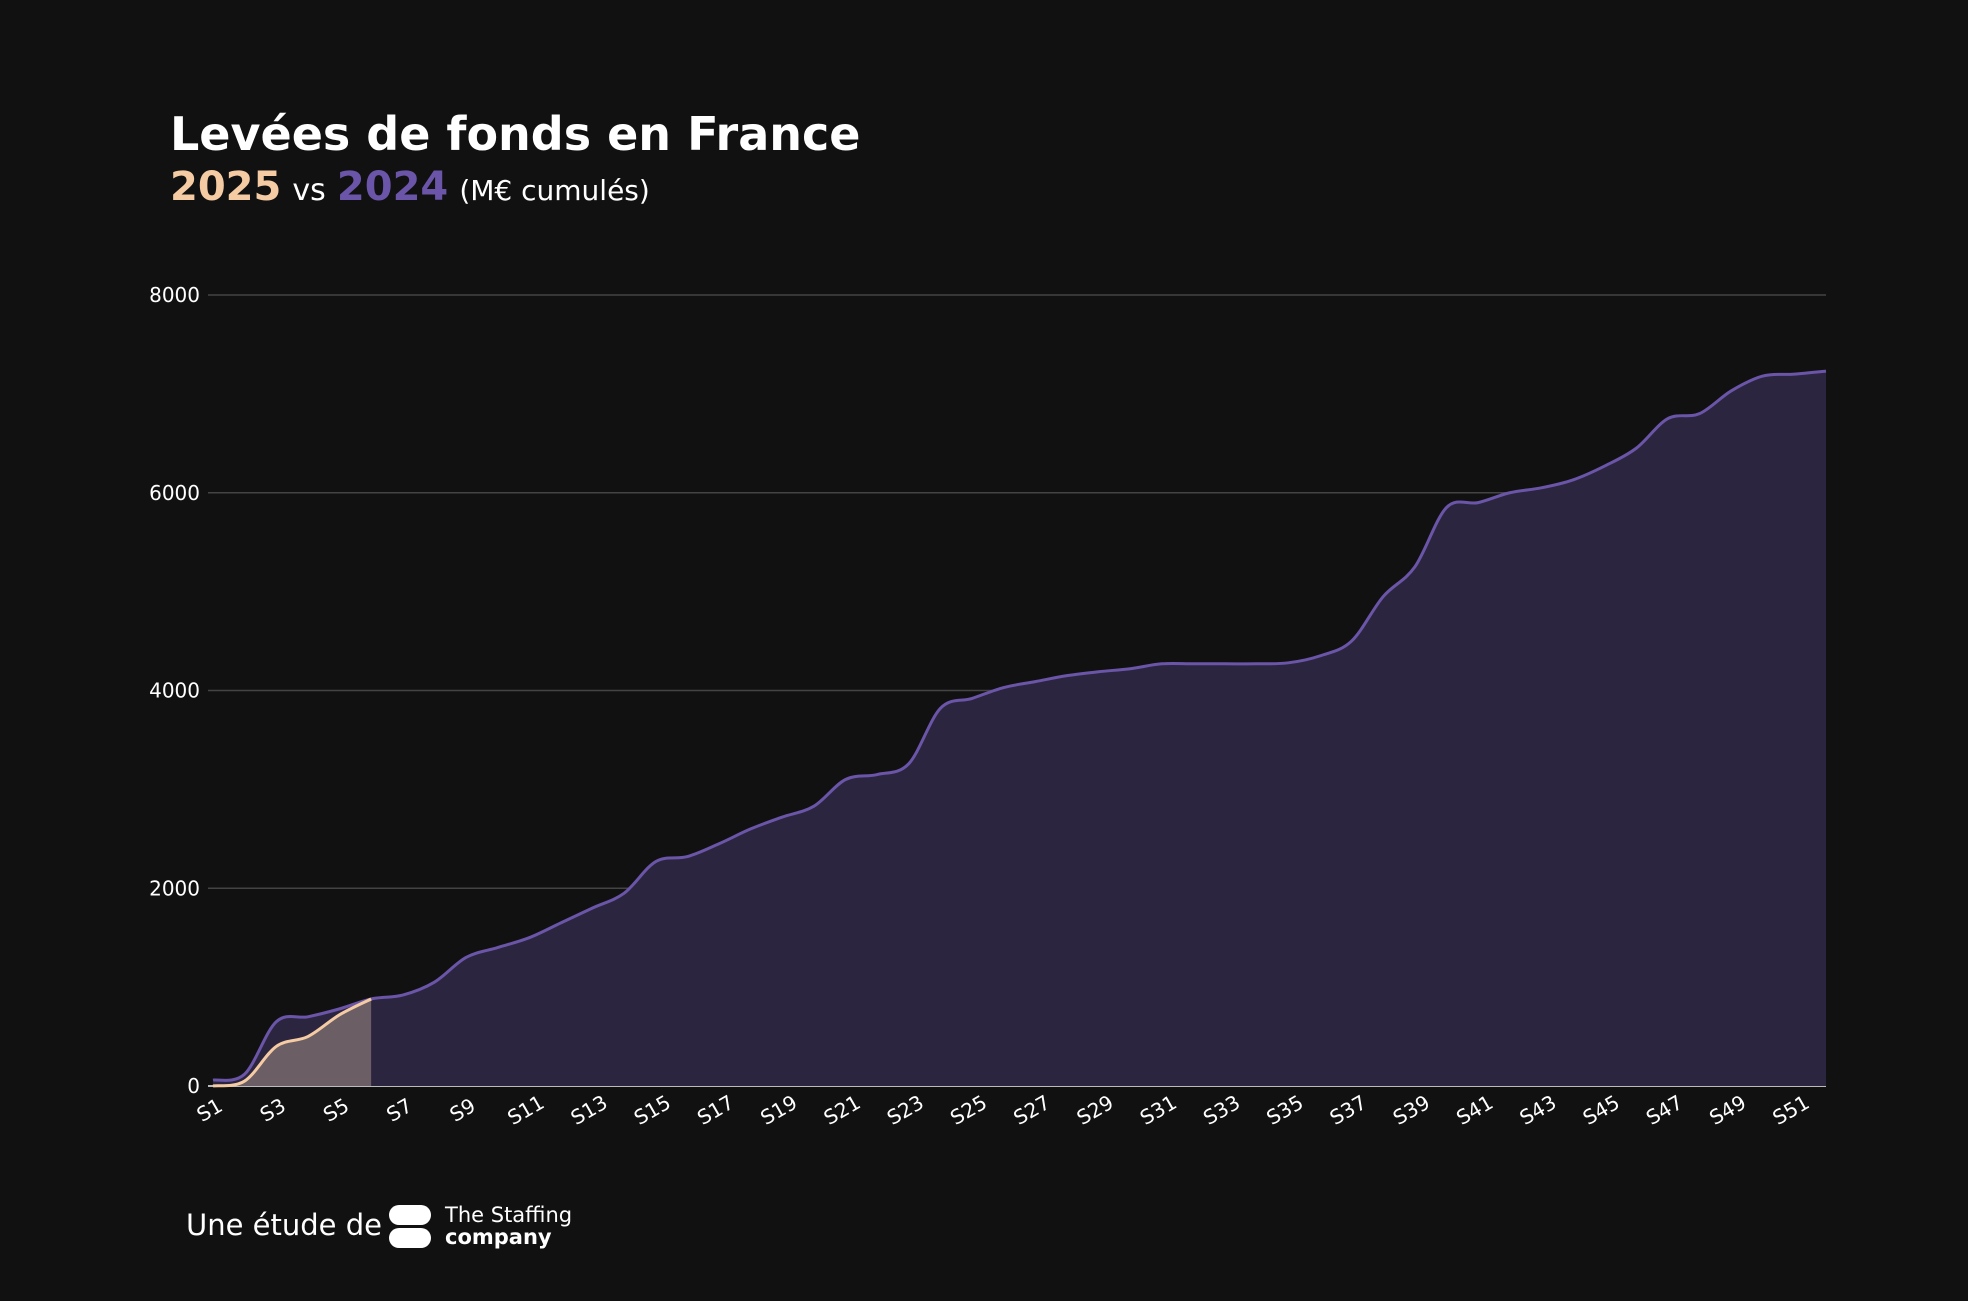 This screenshot has width=1968, height=1301. What do you see at coordinates (1348, 1110) in the screenshot?
I see `x-tick-label: S37` at bounding box center [1348, 1110].